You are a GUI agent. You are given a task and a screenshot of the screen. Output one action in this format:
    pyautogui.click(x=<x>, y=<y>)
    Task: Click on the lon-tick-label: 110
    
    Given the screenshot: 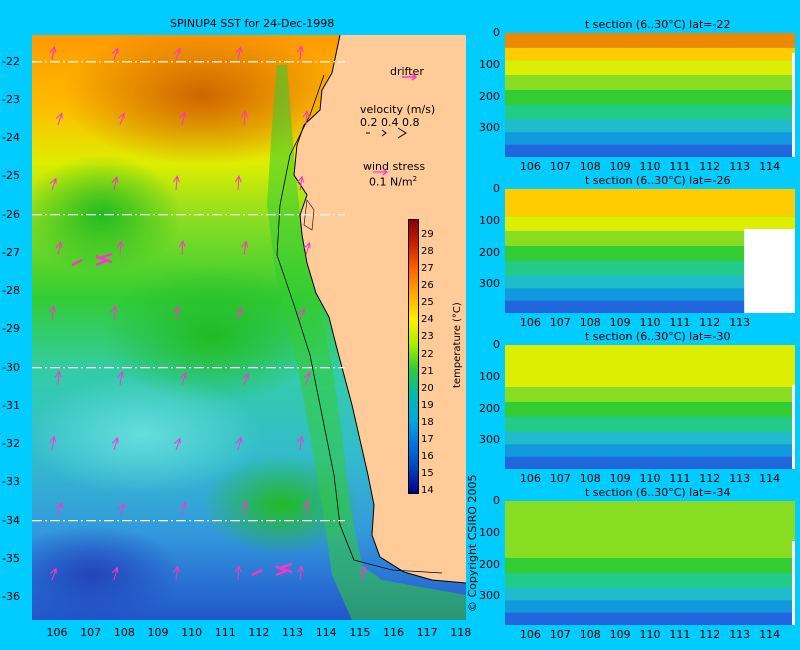 What is the action you would take?
    pyautogui.click(x=192, y=632)
    